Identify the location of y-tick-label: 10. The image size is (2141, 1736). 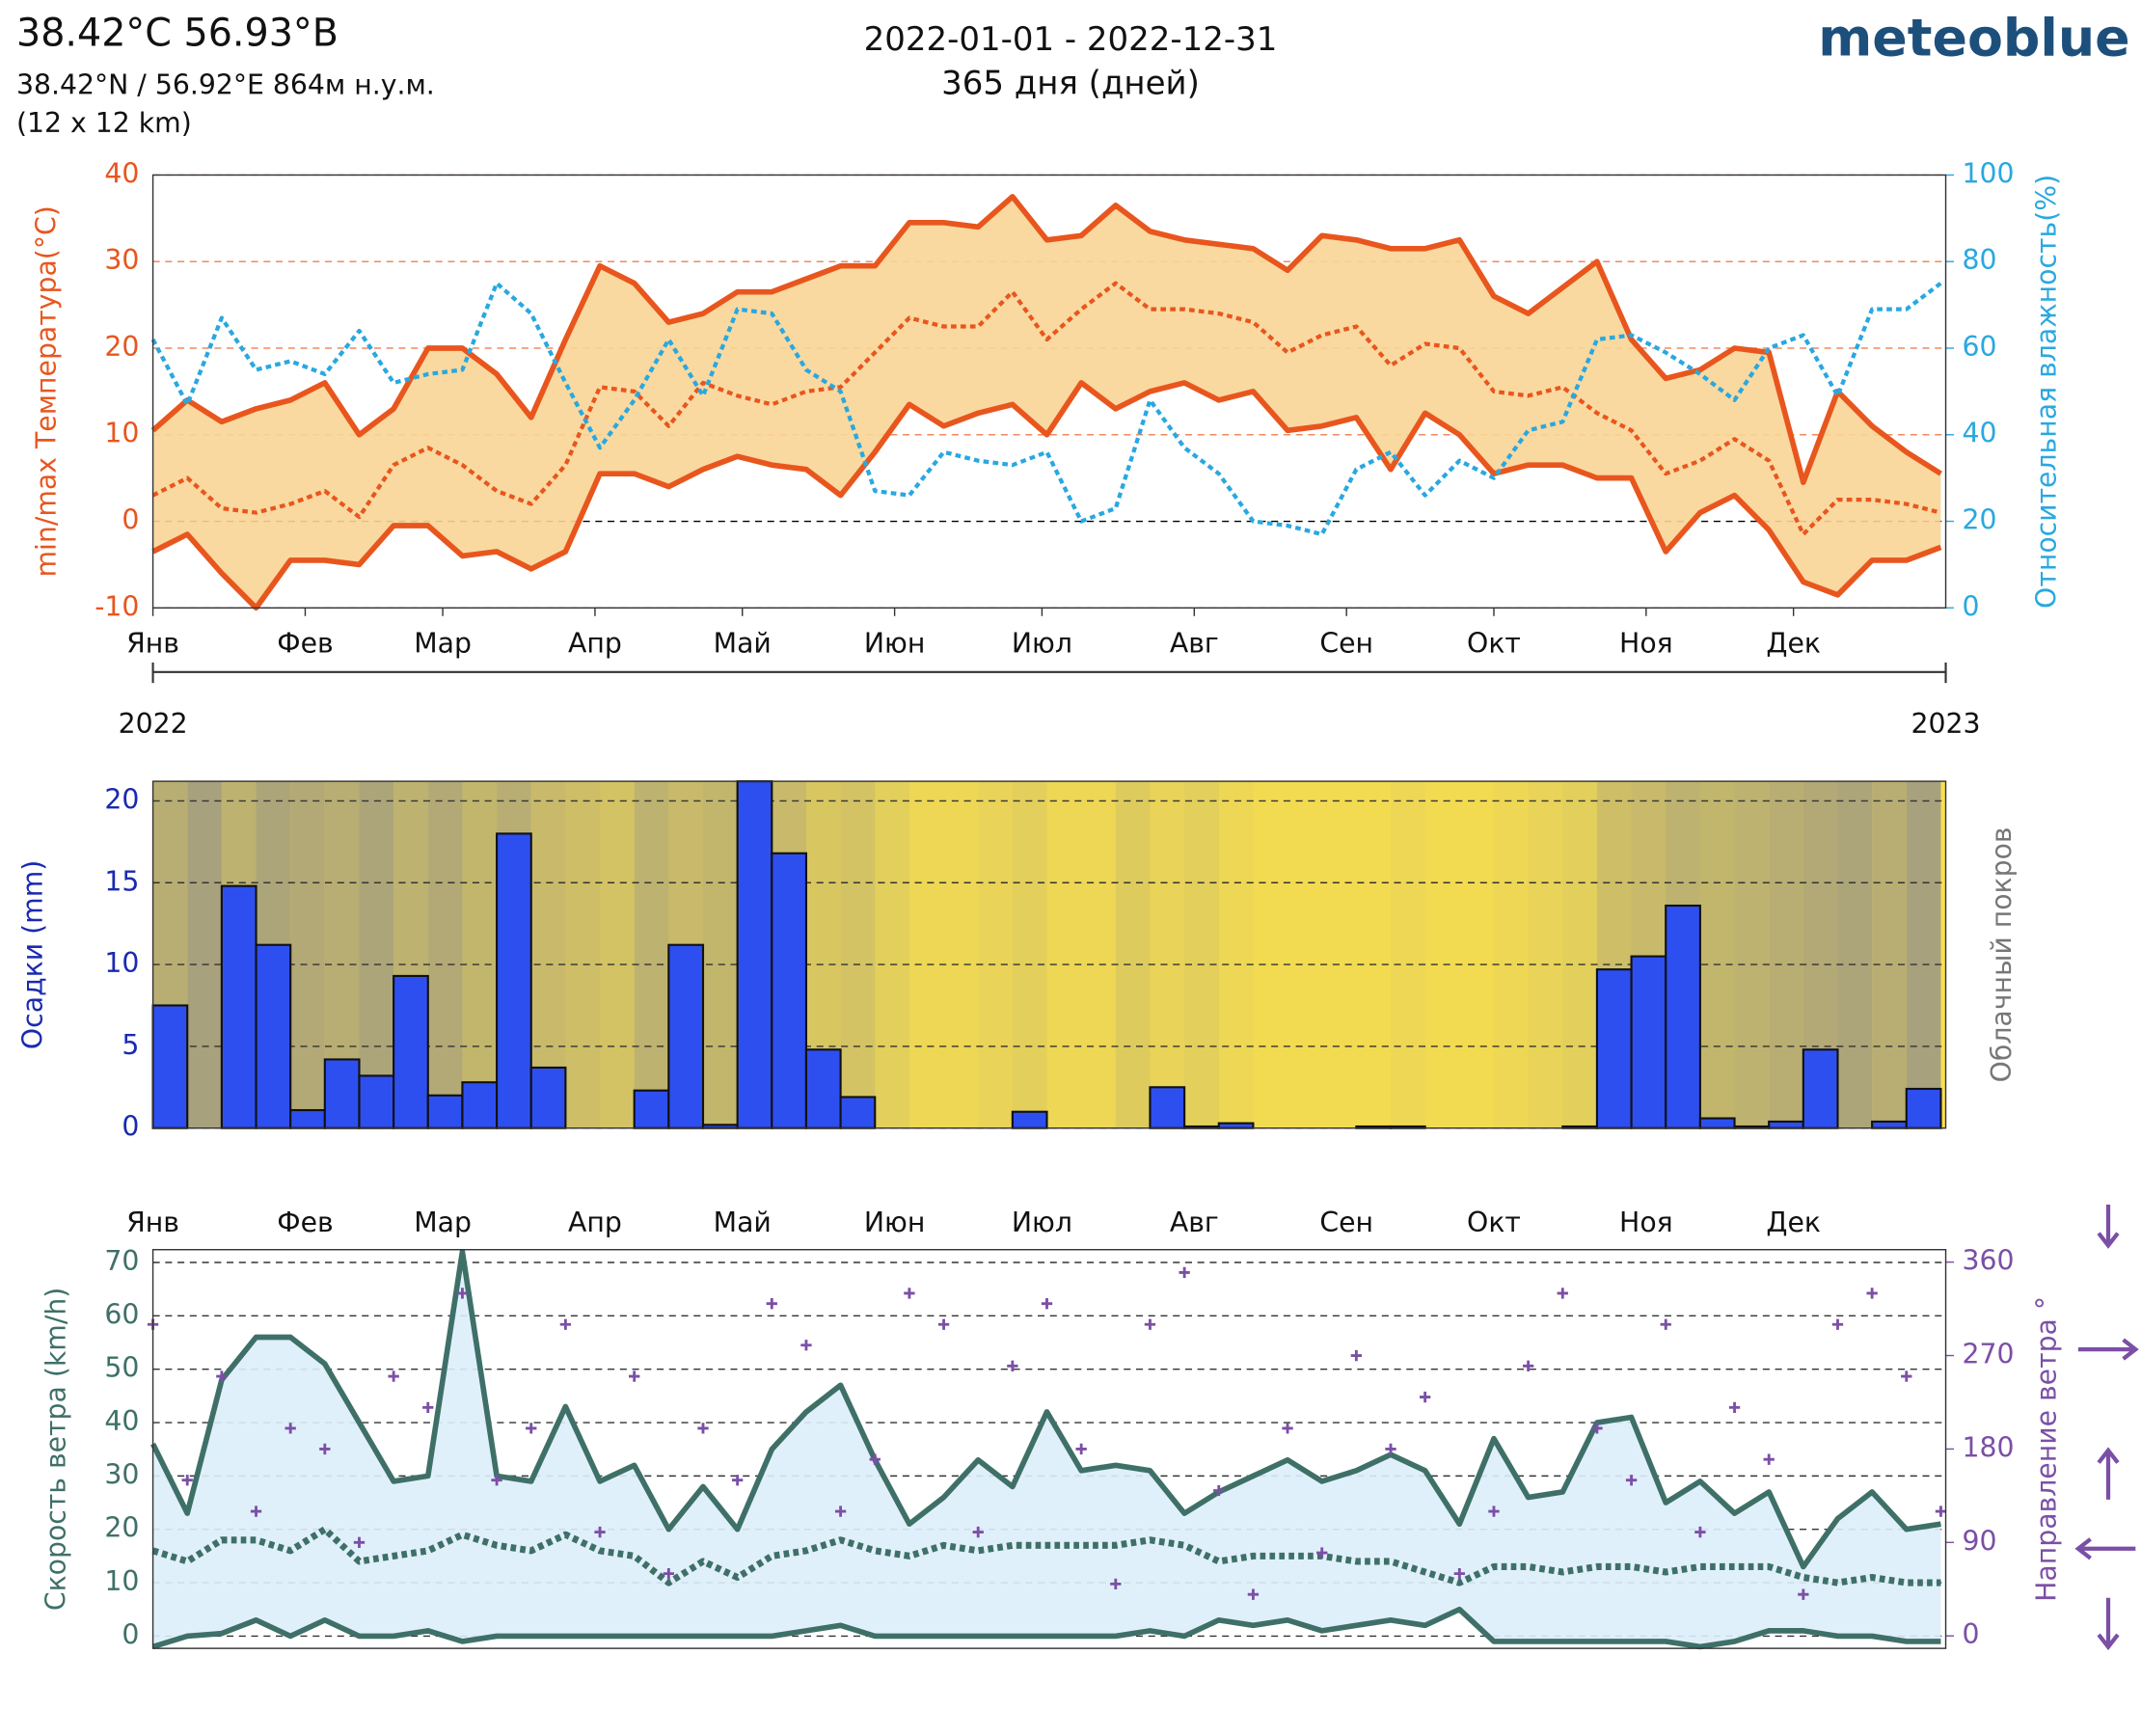
(122, 433).